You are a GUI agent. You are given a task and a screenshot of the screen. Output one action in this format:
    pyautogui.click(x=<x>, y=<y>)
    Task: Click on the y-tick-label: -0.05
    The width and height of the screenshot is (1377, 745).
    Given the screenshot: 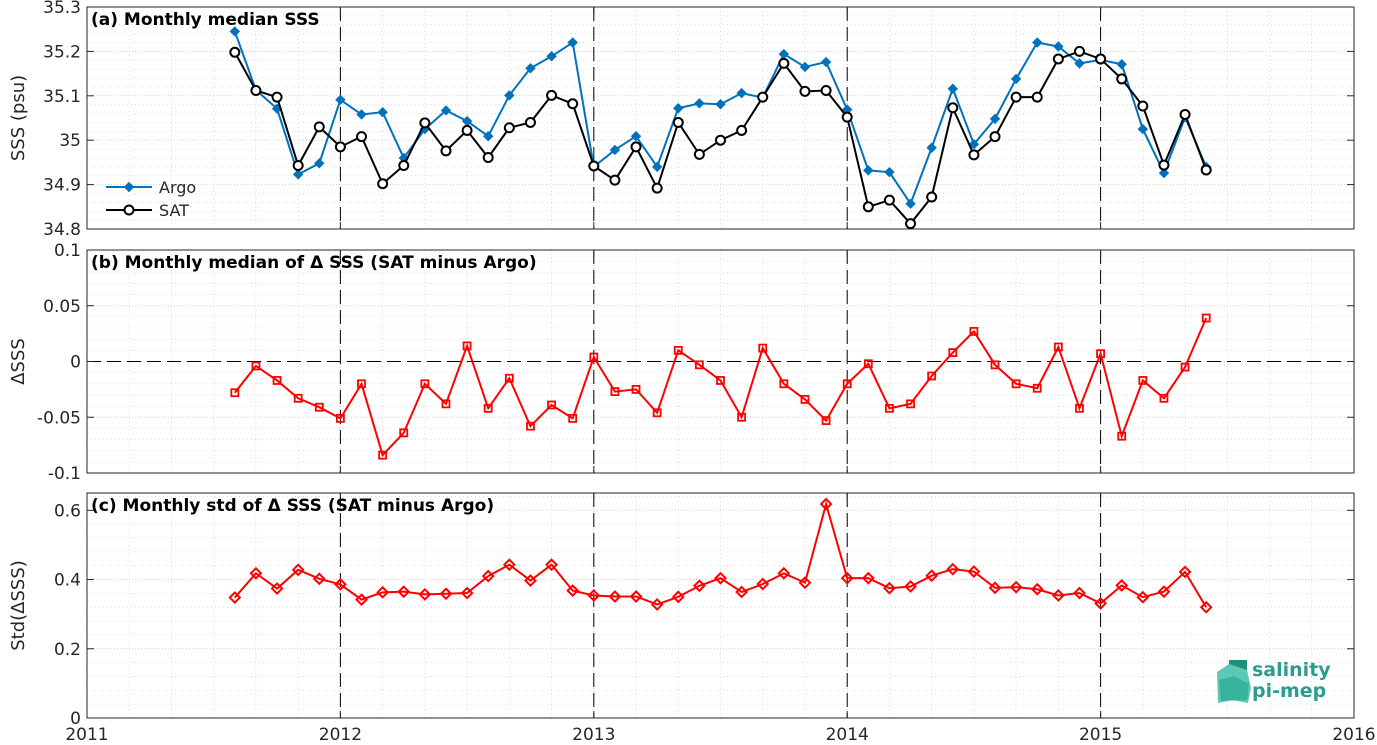 What is the action you would take?
    pyautogui.click(x=59, y=418)
    